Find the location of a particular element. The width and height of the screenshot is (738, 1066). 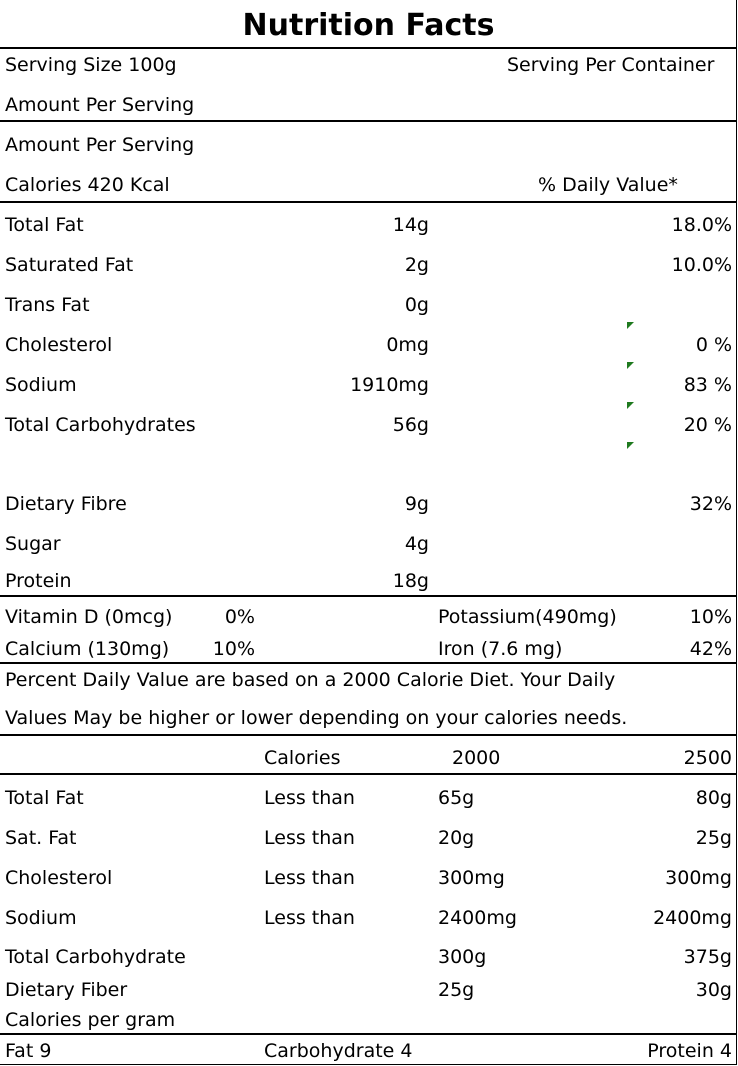

nutrient-name: Total Carbohydrates is located at coordinates (100, 425).